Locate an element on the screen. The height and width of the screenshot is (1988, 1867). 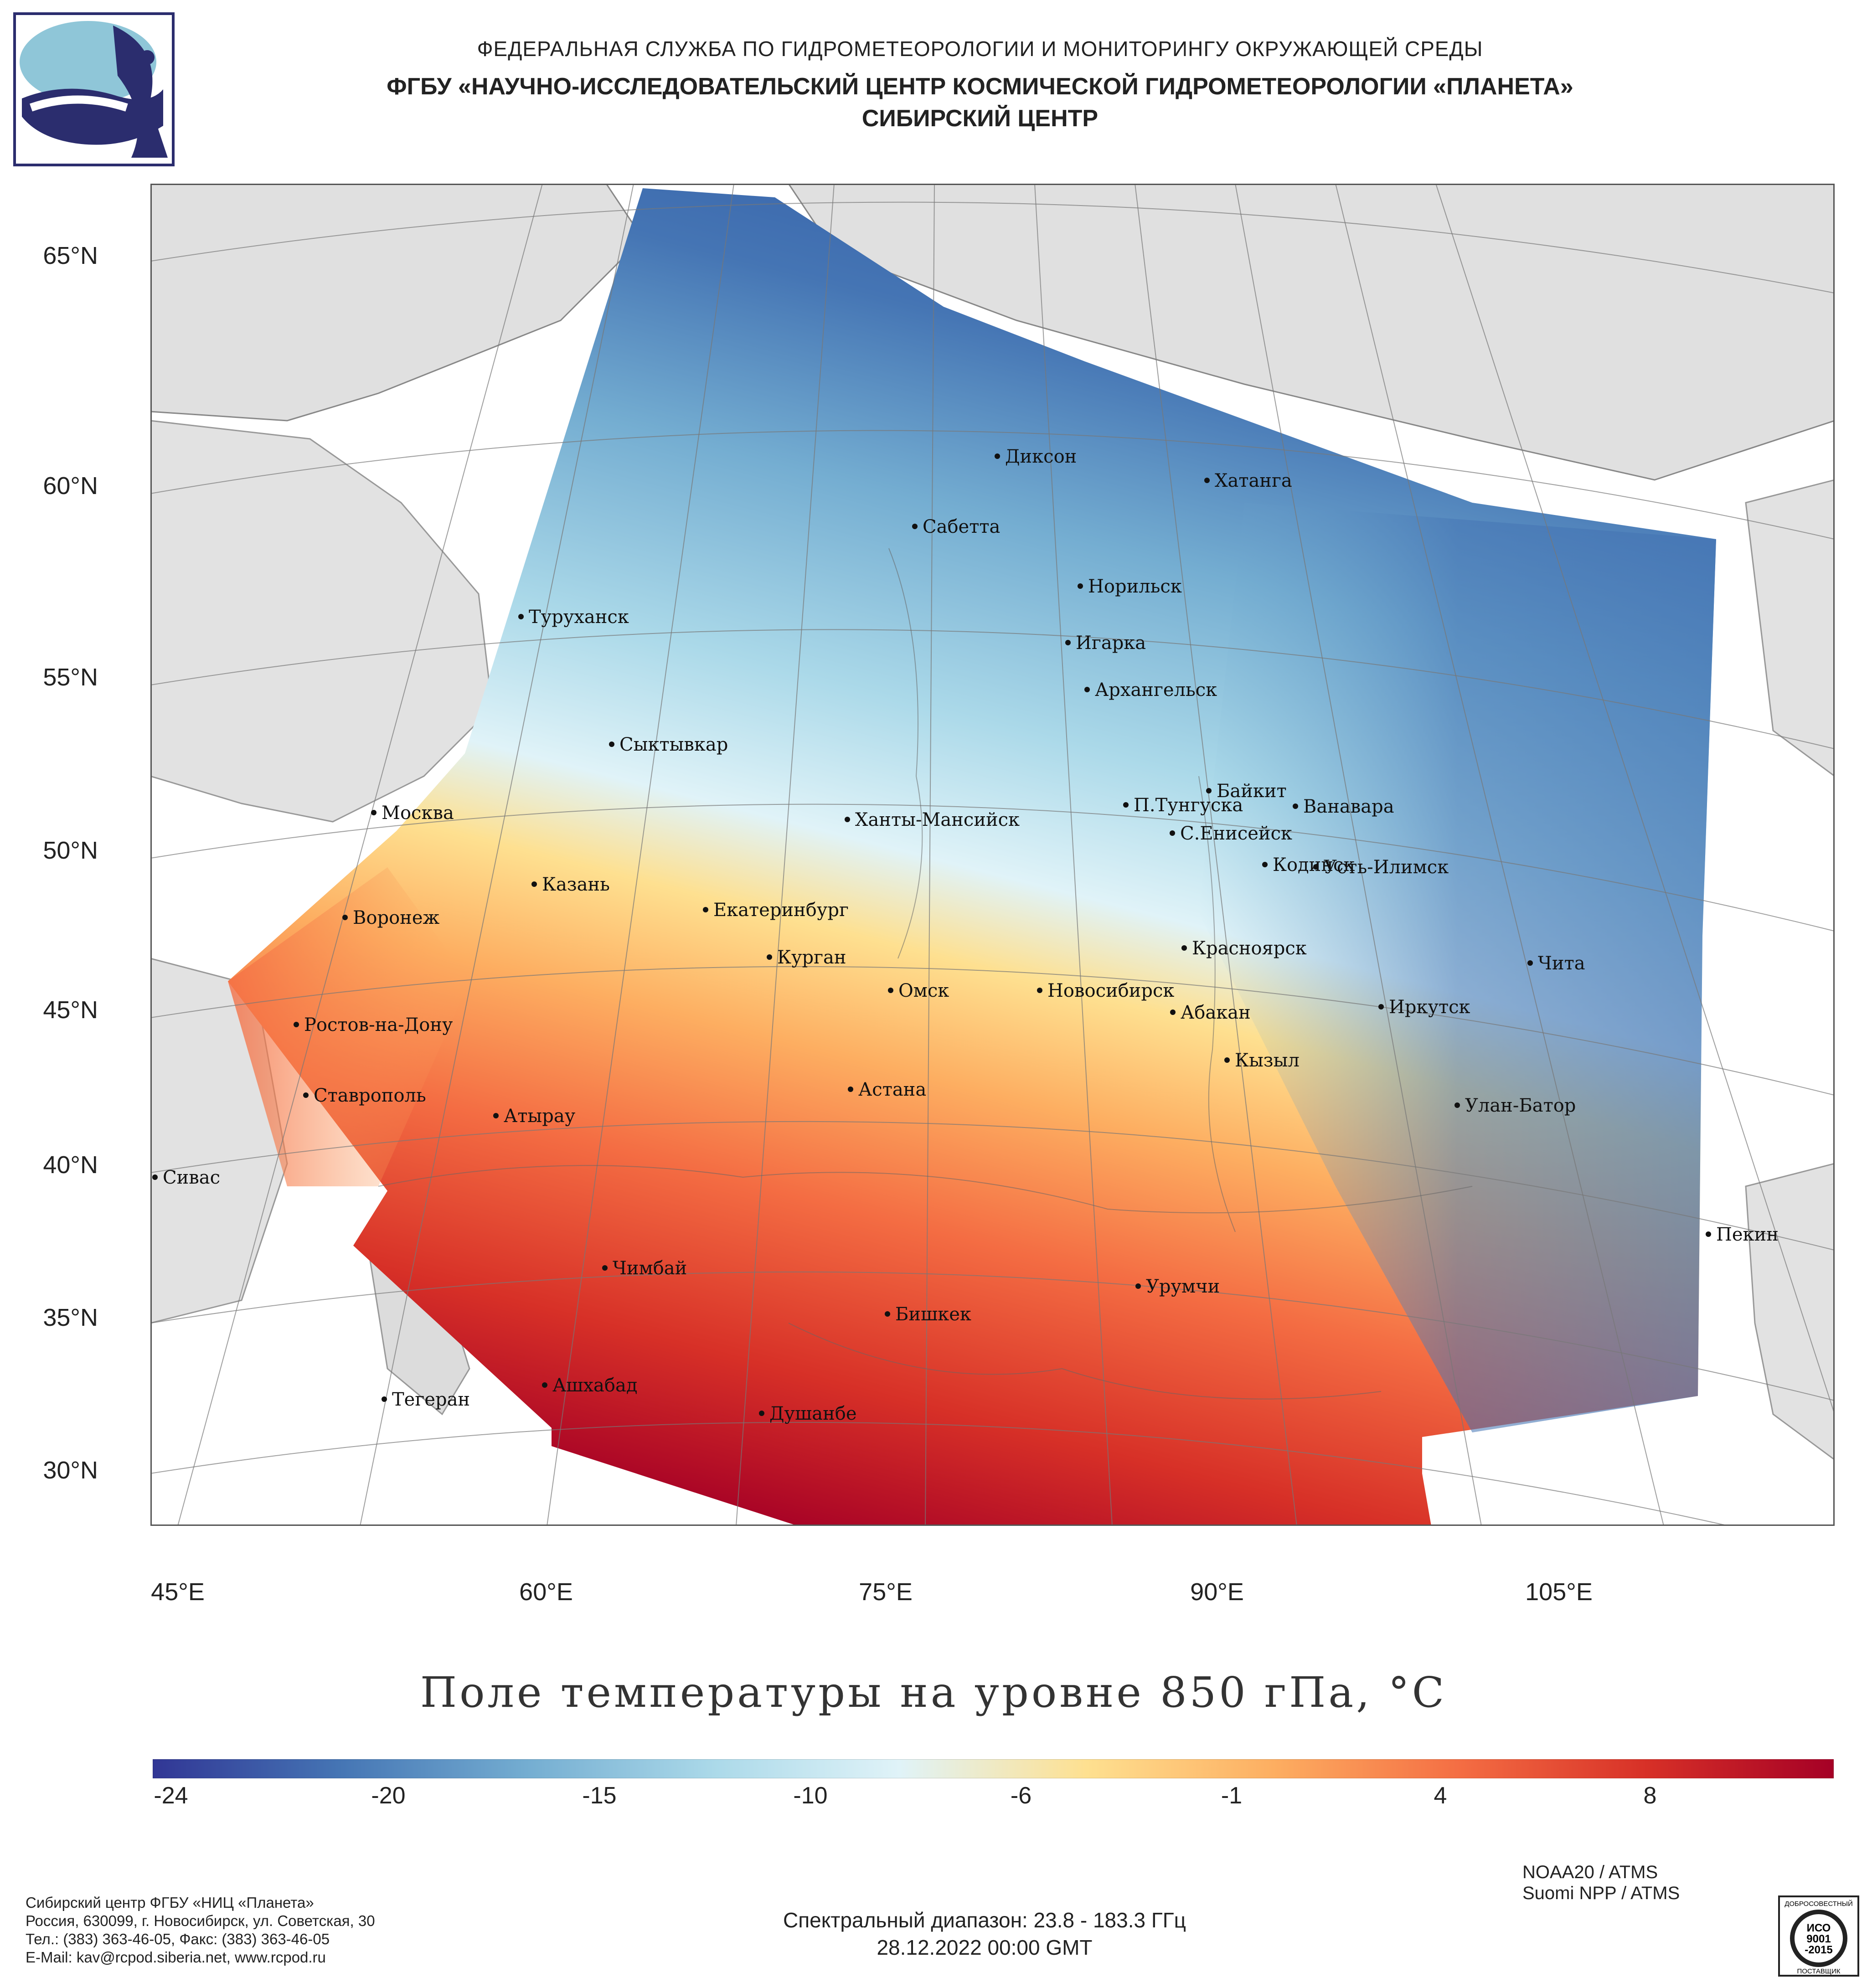
city-label: Сыктывкар is located at coordinates (673, 745).